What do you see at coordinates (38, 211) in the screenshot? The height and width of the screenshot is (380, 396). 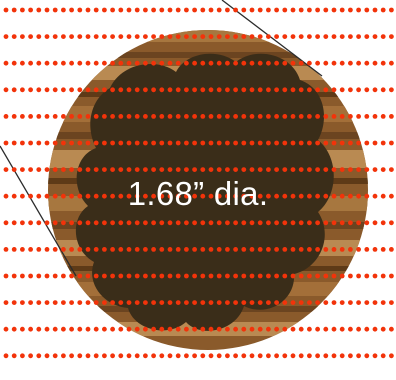 I see `leader-line-left` at bounding box center [38, 211].